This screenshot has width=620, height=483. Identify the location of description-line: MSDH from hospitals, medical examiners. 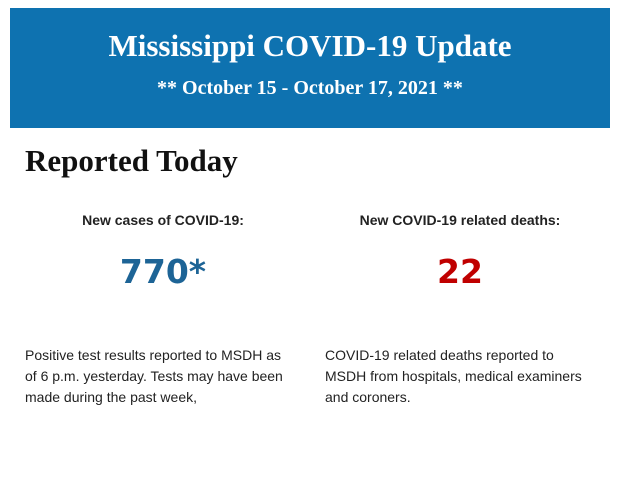
(453, 376).